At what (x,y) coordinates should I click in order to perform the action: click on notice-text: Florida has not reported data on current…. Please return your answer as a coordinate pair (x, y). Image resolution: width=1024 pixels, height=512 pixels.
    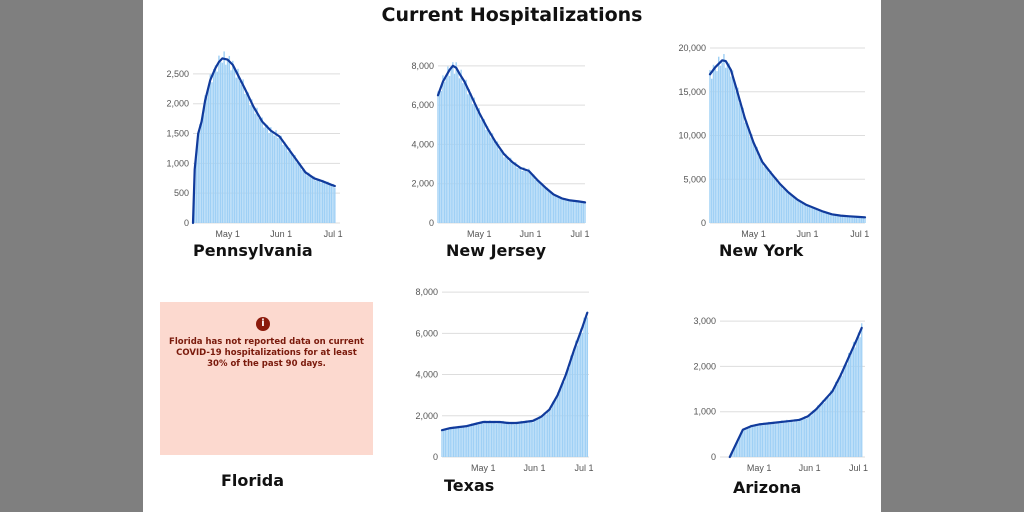
    Looking at the image, I should click on (266, 353).